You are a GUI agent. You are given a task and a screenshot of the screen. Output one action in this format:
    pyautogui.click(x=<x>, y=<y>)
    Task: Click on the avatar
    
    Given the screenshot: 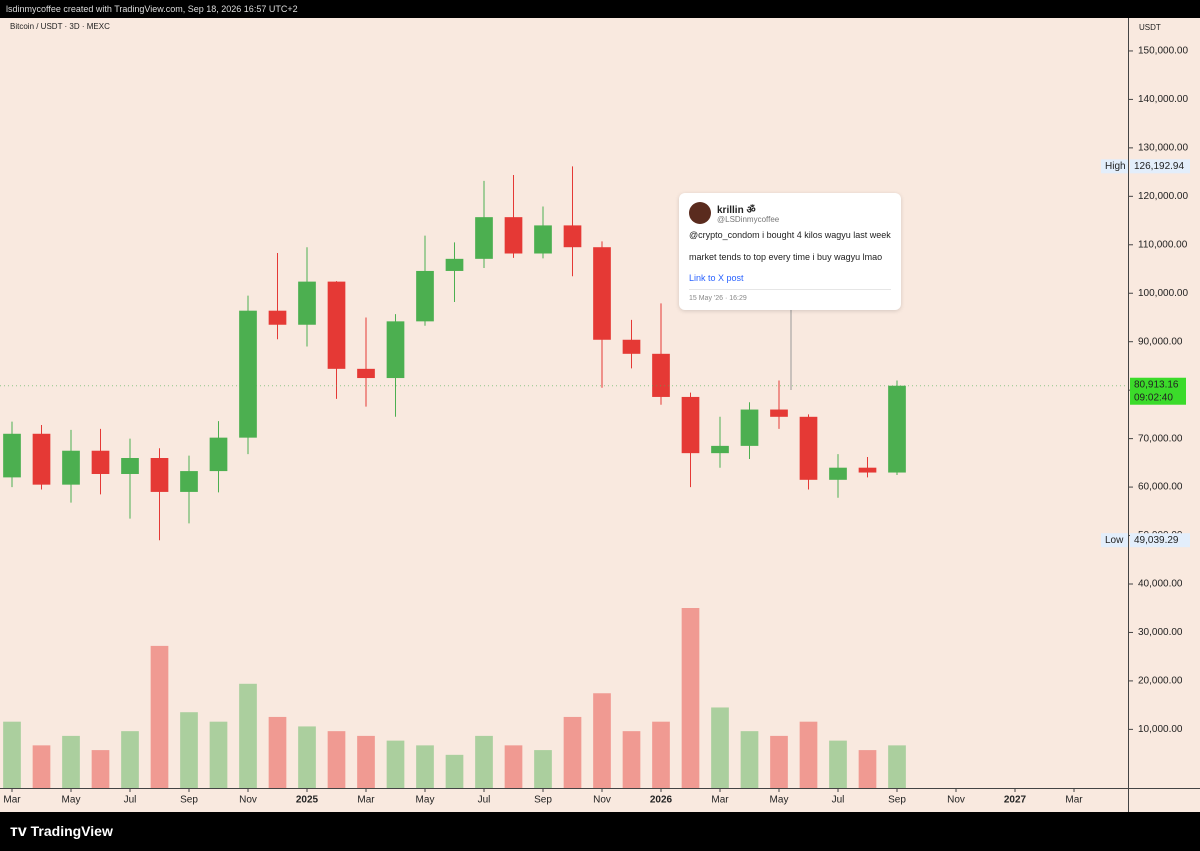 What is the action you would take?
    pyautogui.click(x=700, y=213)
    